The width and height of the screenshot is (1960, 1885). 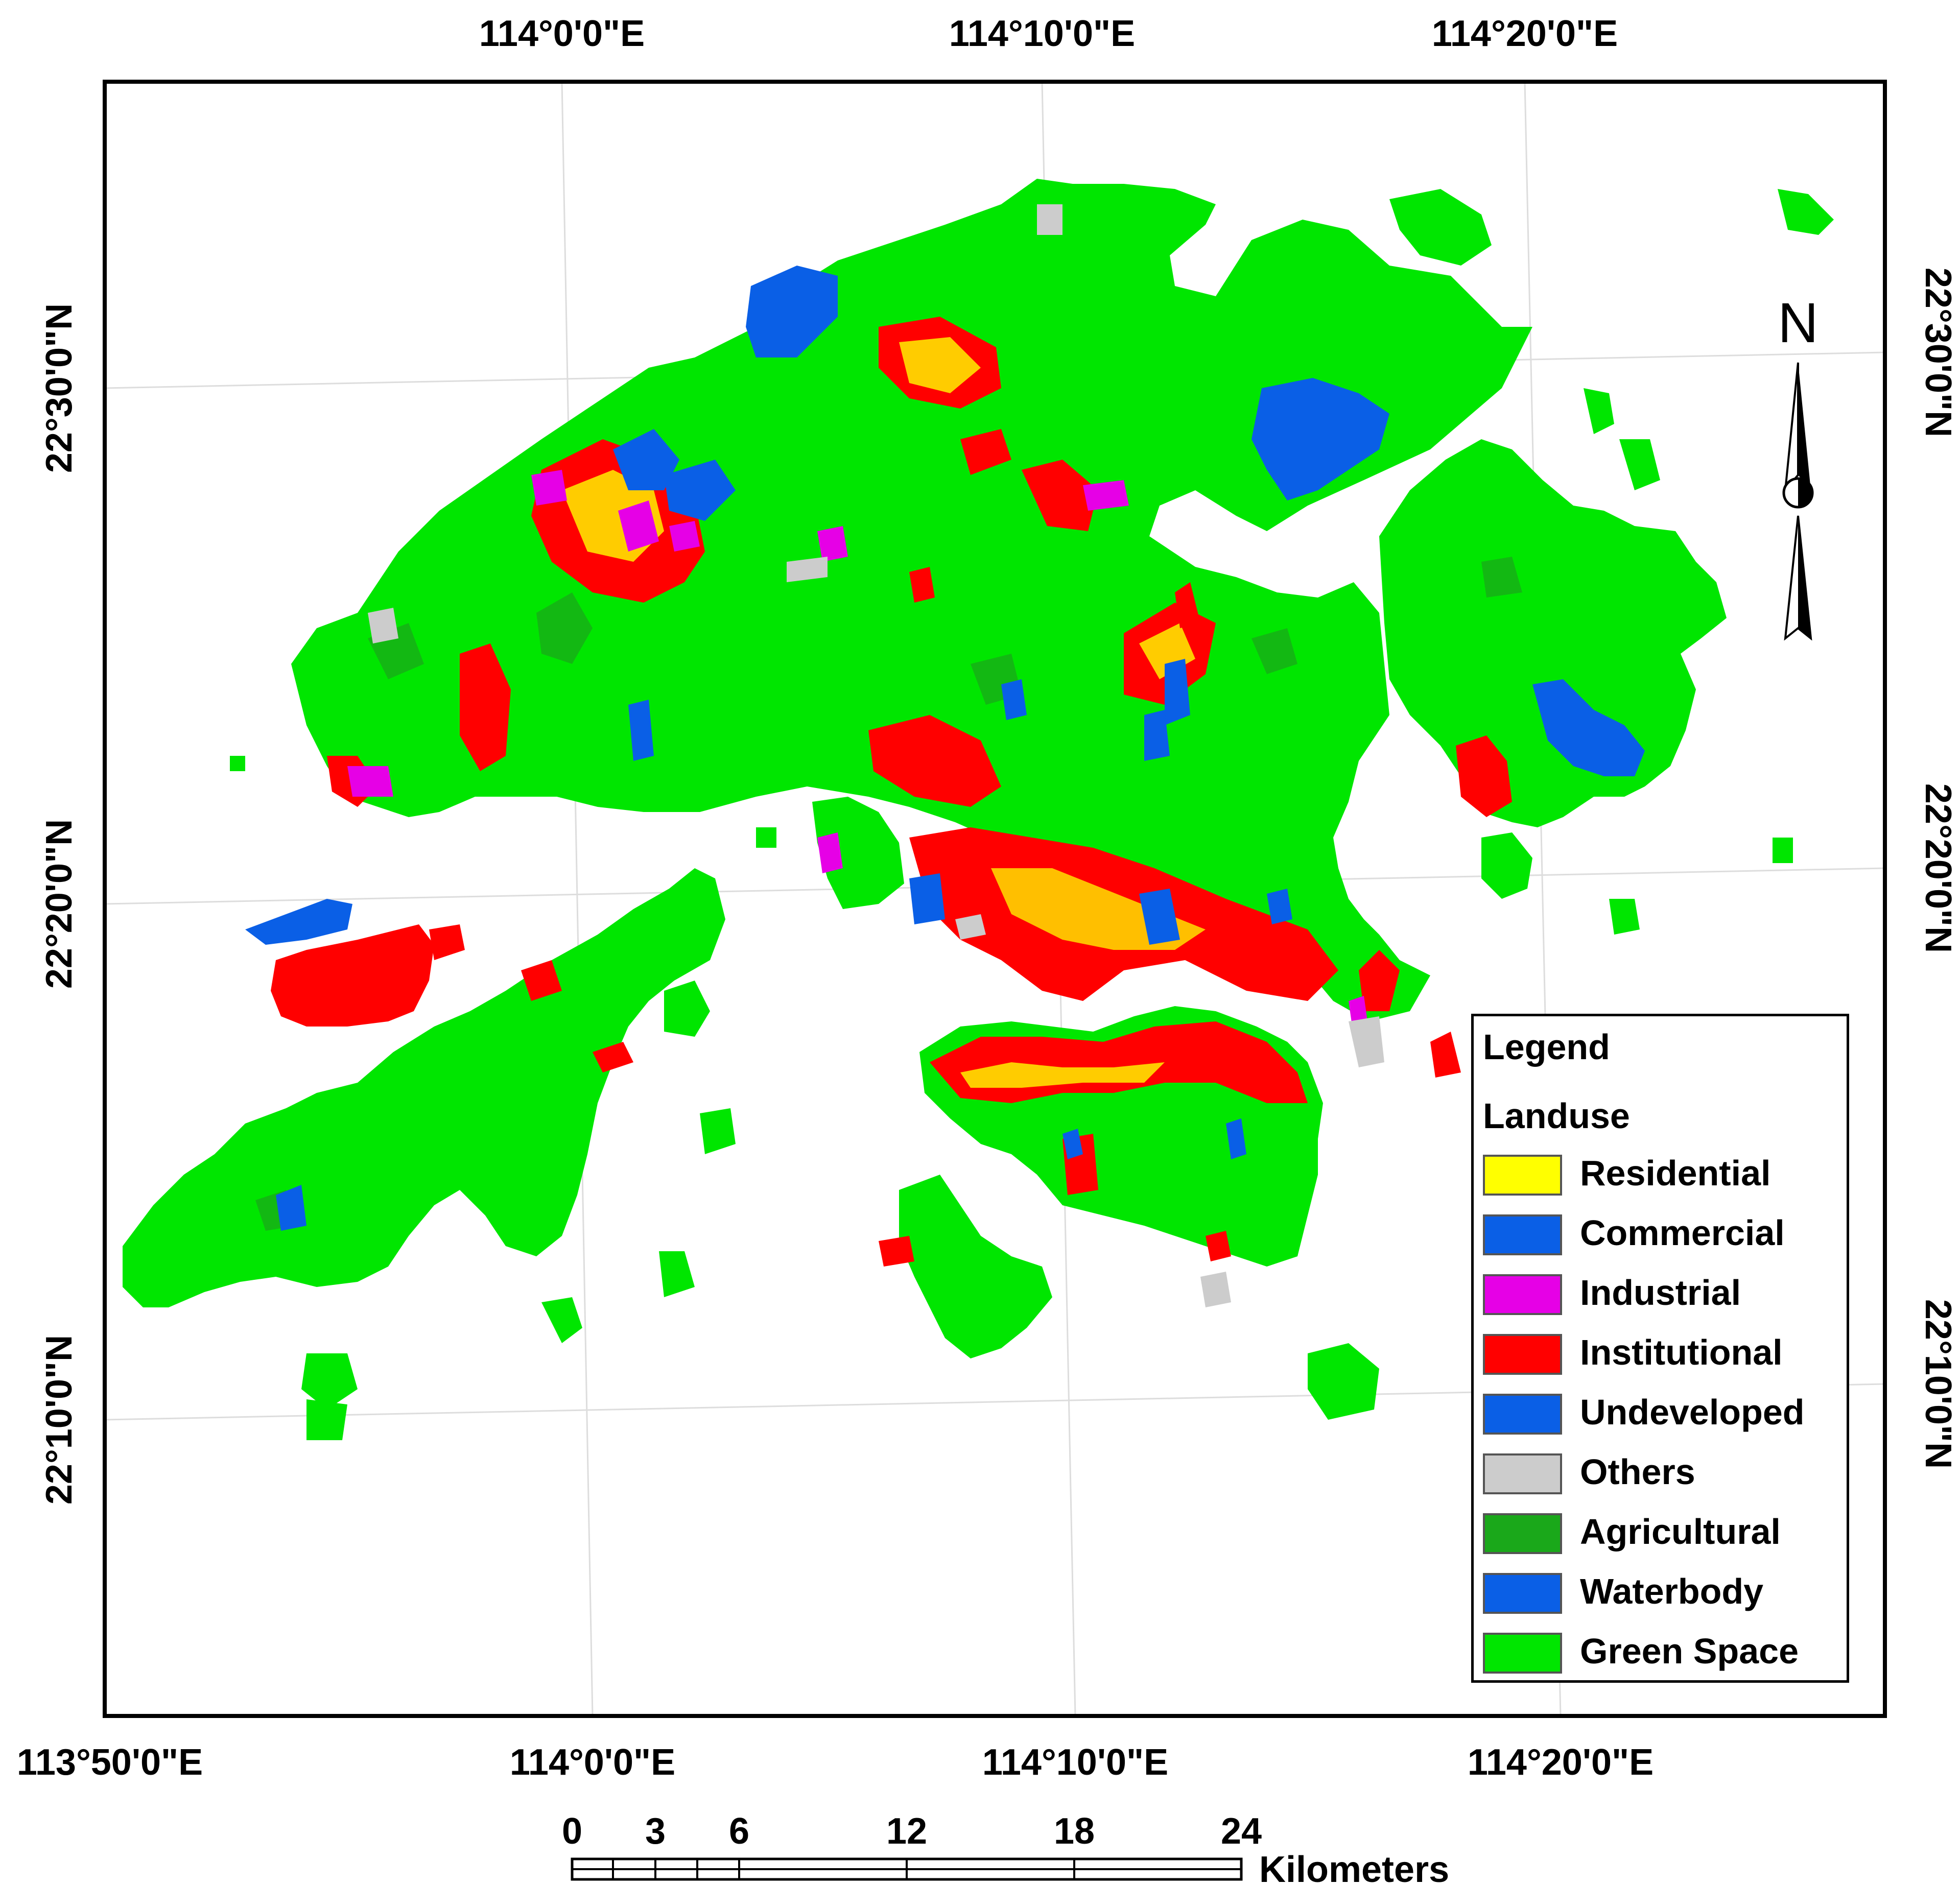 What do you see at coordinates (1525, 34) in the screenshot?
I see `top-axis-label: 114°20'0"E` at bounding box center [1525, 34].